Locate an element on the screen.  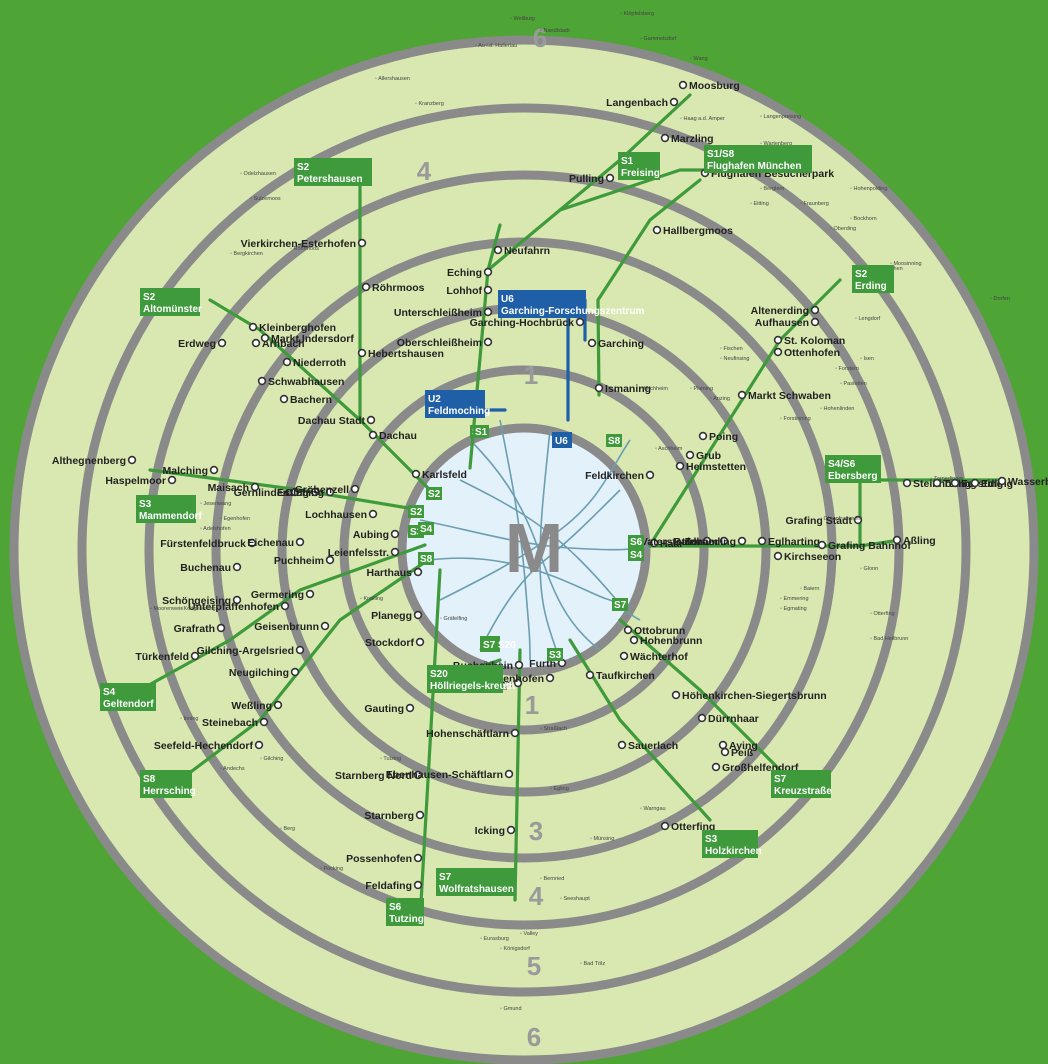
station-heimstetten-label: Heimstetten is located at coordinates (716, 467).